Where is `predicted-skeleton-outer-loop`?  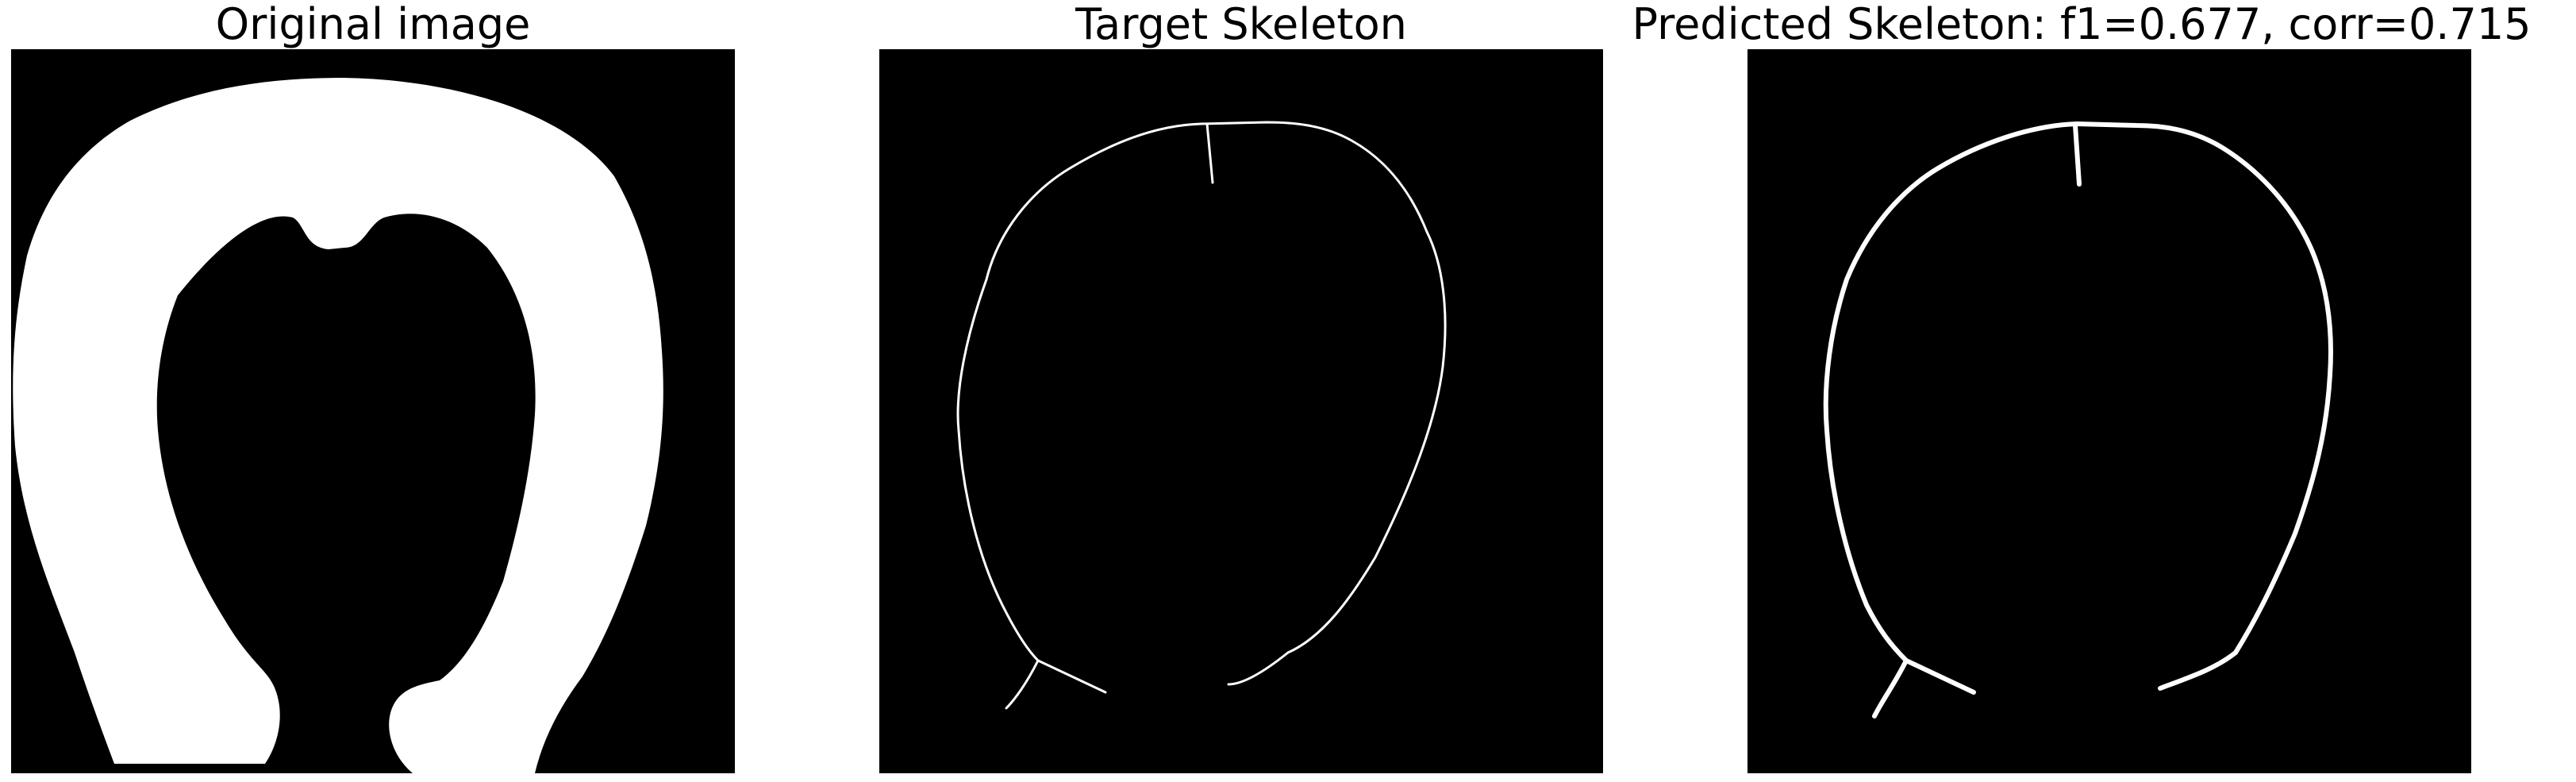 predicted-skeleton-outer-loop is located at coordinates (2078, 408).